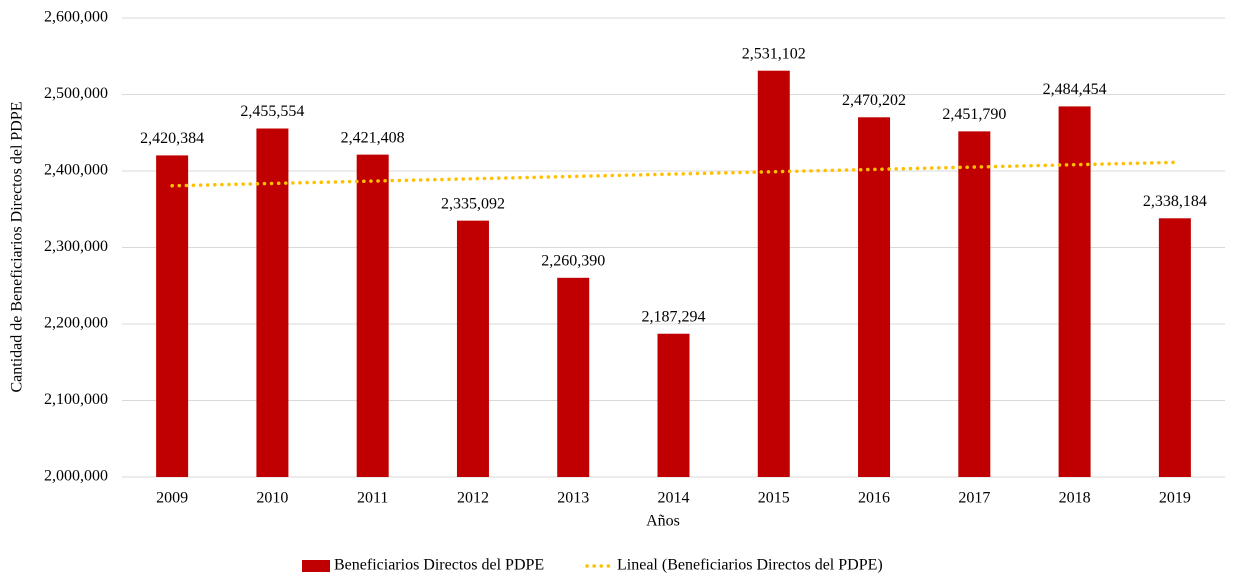 Image resolution: width=1240 pixels, height=578 pixels. What do you see at coordinates (1175, 201) in the screenshot?
I see `data-label: 2,338,184` at bounding box center [1175, 201].